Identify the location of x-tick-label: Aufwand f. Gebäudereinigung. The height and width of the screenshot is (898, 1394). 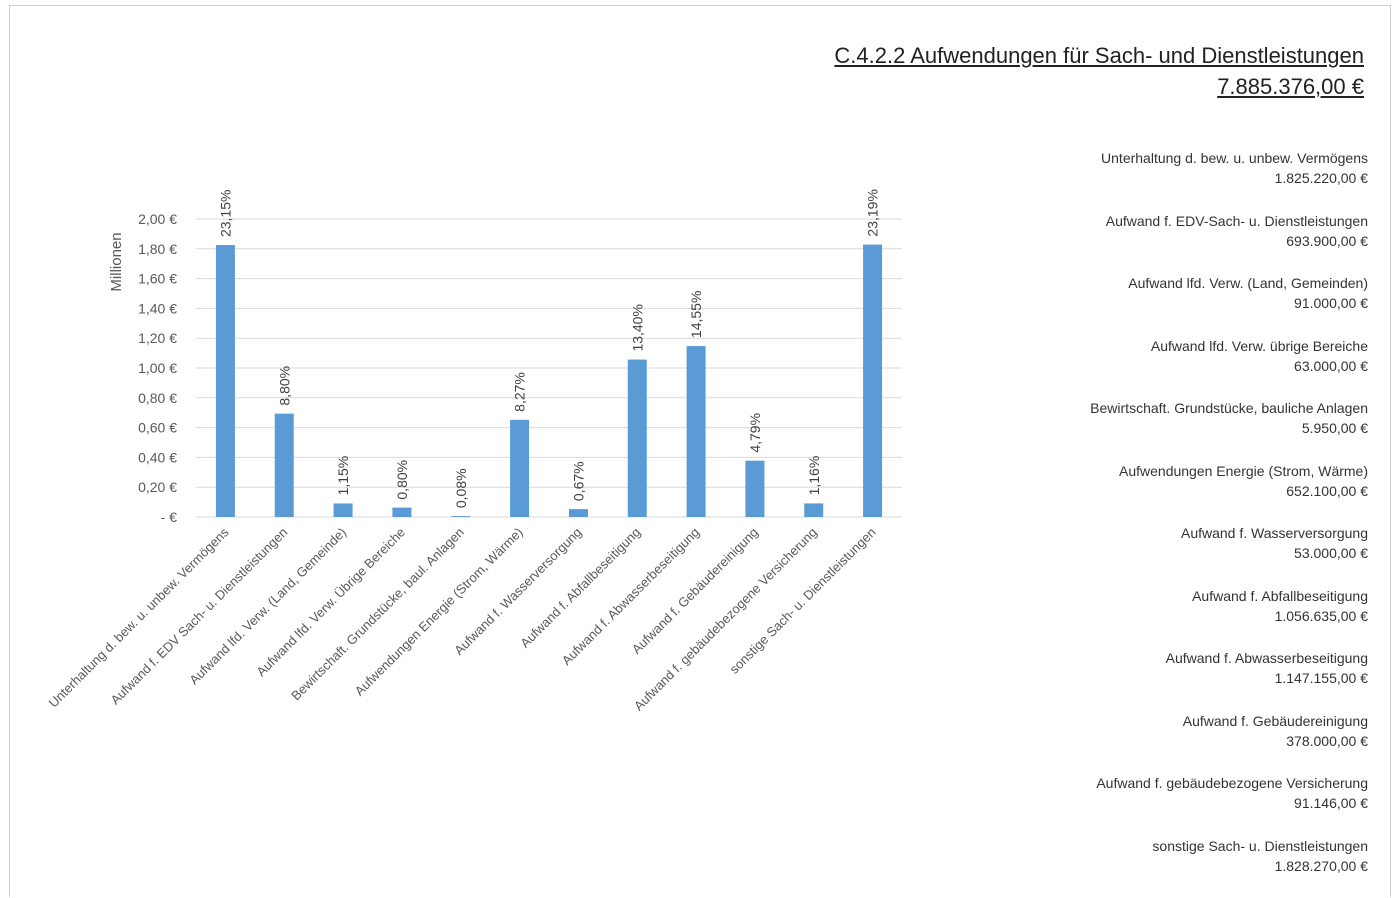
(695, 591).